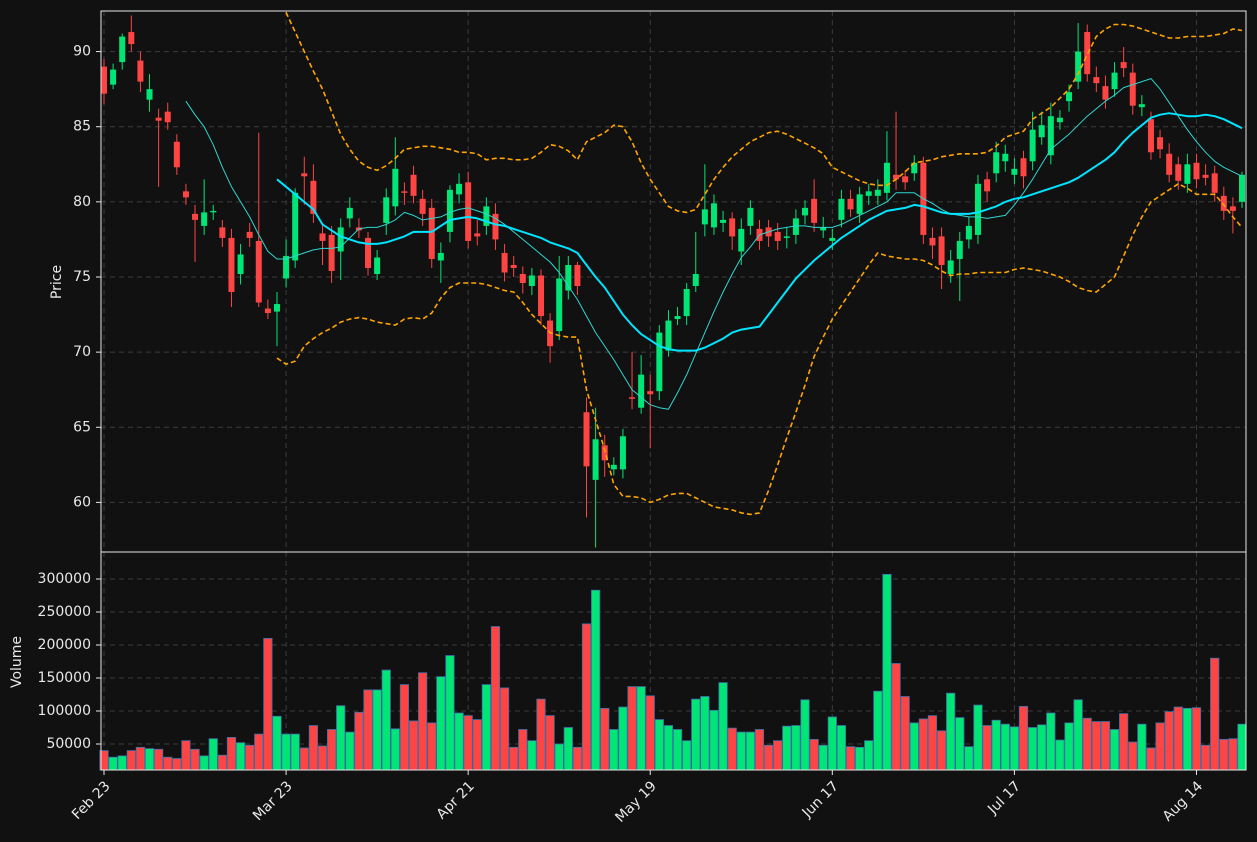 The height and width of the screenshot is (842, 1257). What do you see at coordinates (64, 711) in the screenshot?
I see `volume-tick-label: 100000` at bounding box center [64, 711].